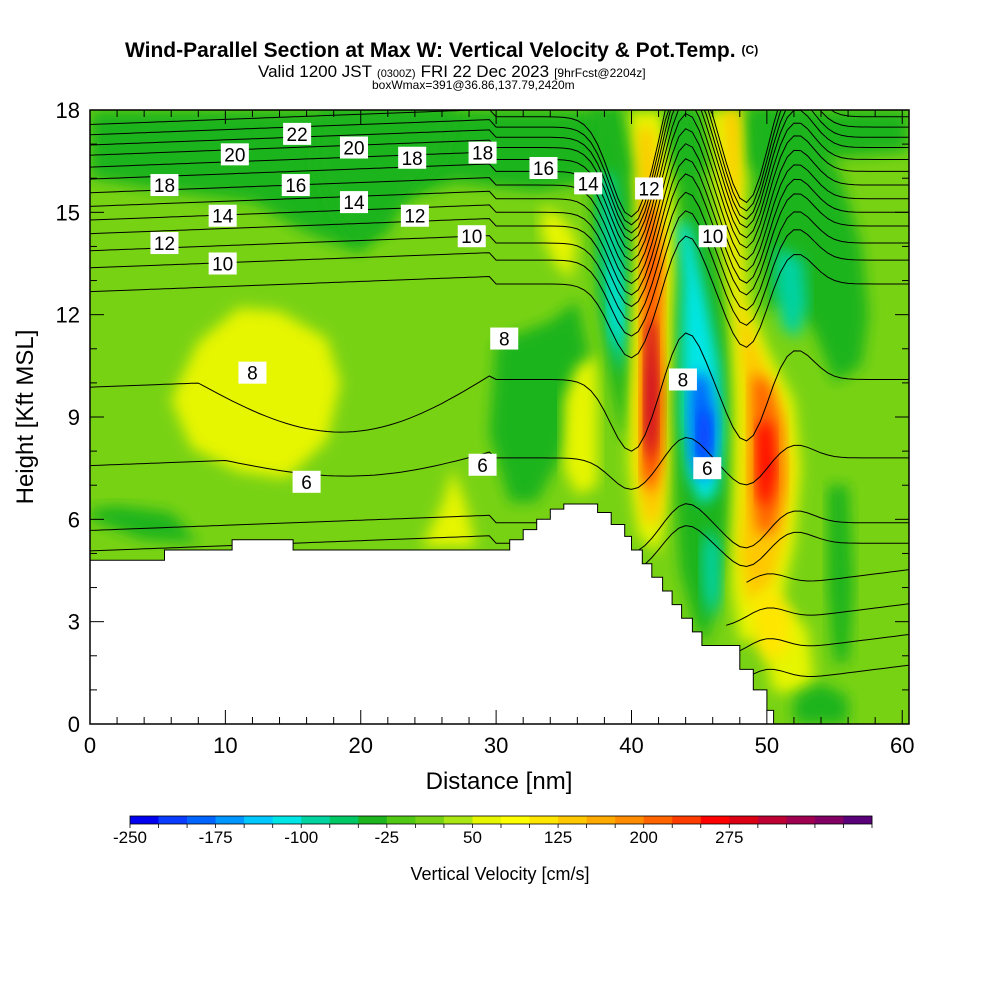  What do you see at coordinates (558, 837) in the screenshot?
I see `colorbar-tick-label: 125` at bounding box center [558, 837].